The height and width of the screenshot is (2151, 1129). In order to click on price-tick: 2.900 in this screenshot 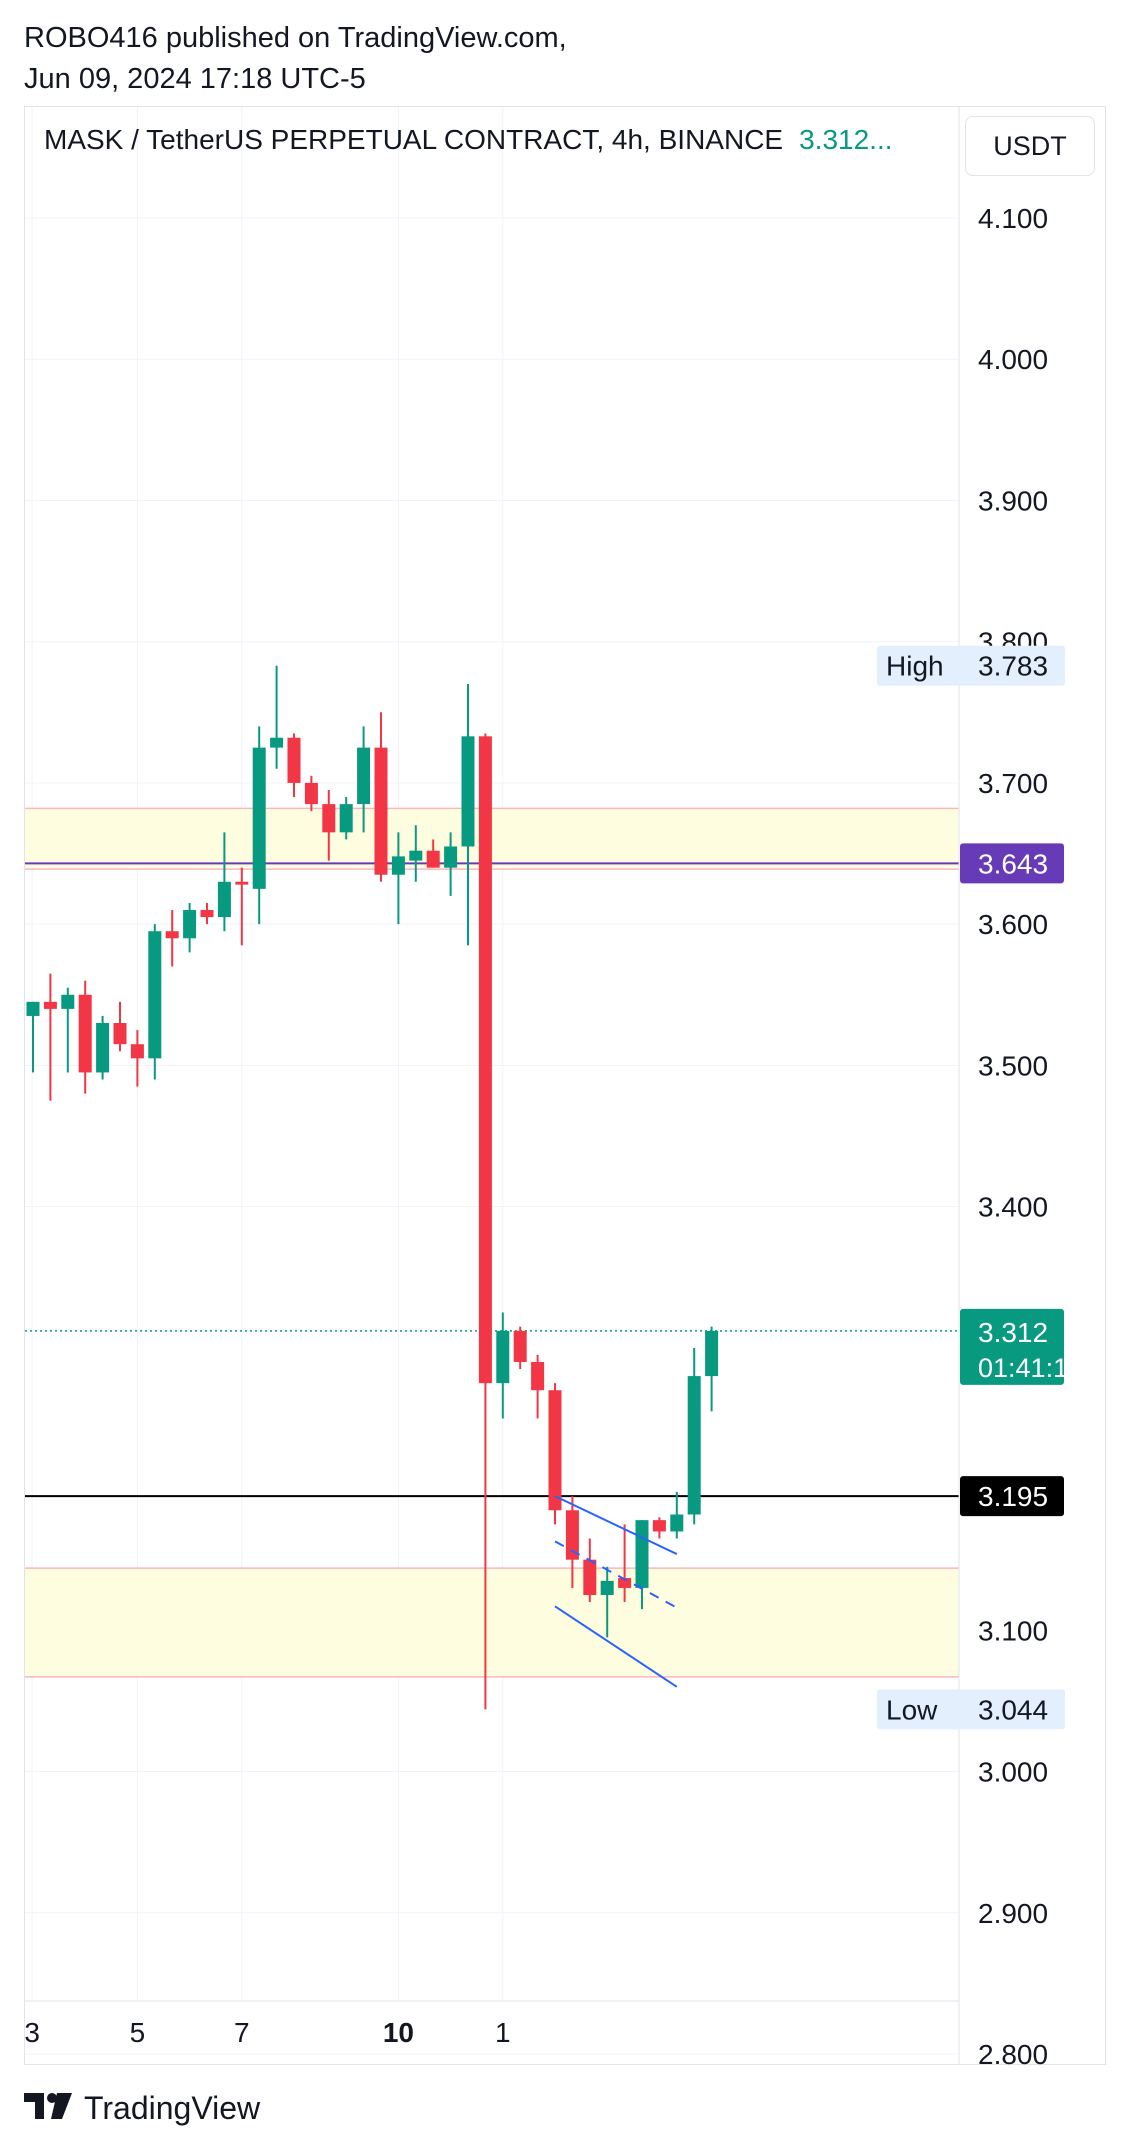, I will do `click(1013, 1913)`.